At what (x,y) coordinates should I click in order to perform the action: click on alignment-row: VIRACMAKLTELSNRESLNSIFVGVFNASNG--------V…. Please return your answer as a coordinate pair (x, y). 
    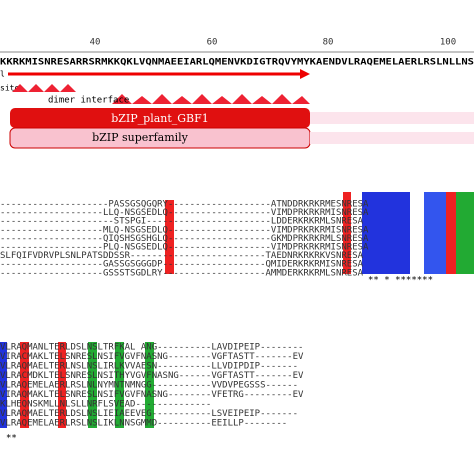
    Looking at the image, I should click on (152, 357).